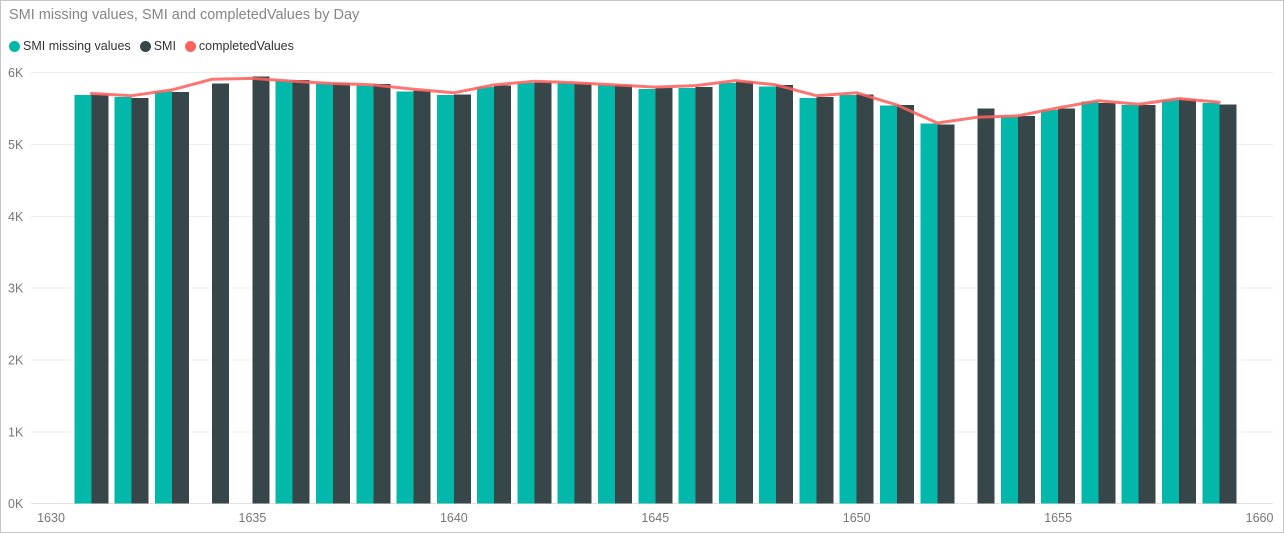  Describe the element at coordinates (77, 46) in the screenshot. I see `legend-label: SMI missing values` at that location.